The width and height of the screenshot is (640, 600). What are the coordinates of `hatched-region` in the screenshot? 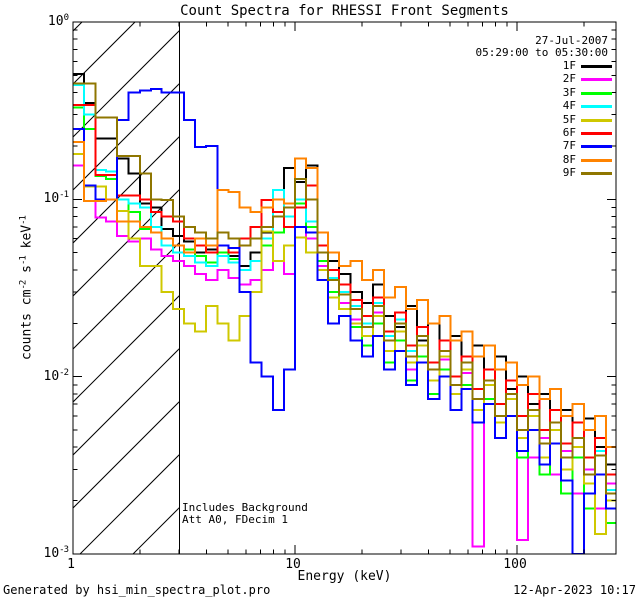 It's located at (126, 288).